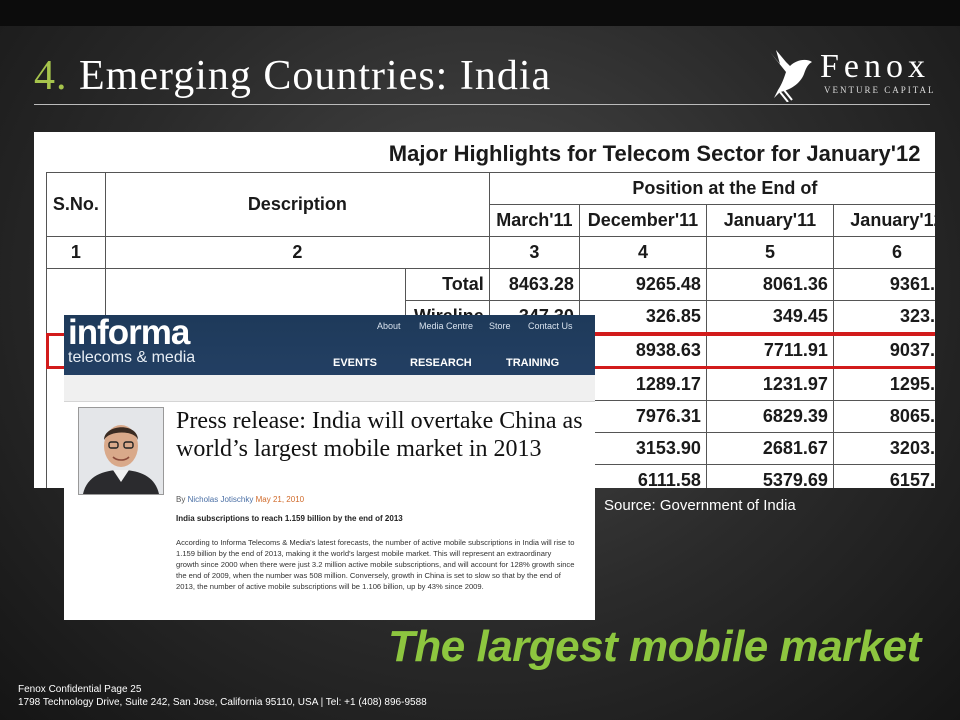  What do you see at coordinates (883, 384) in the screenshot?
I see `cell-value: 1295.91` at bounding box center [883, 384].